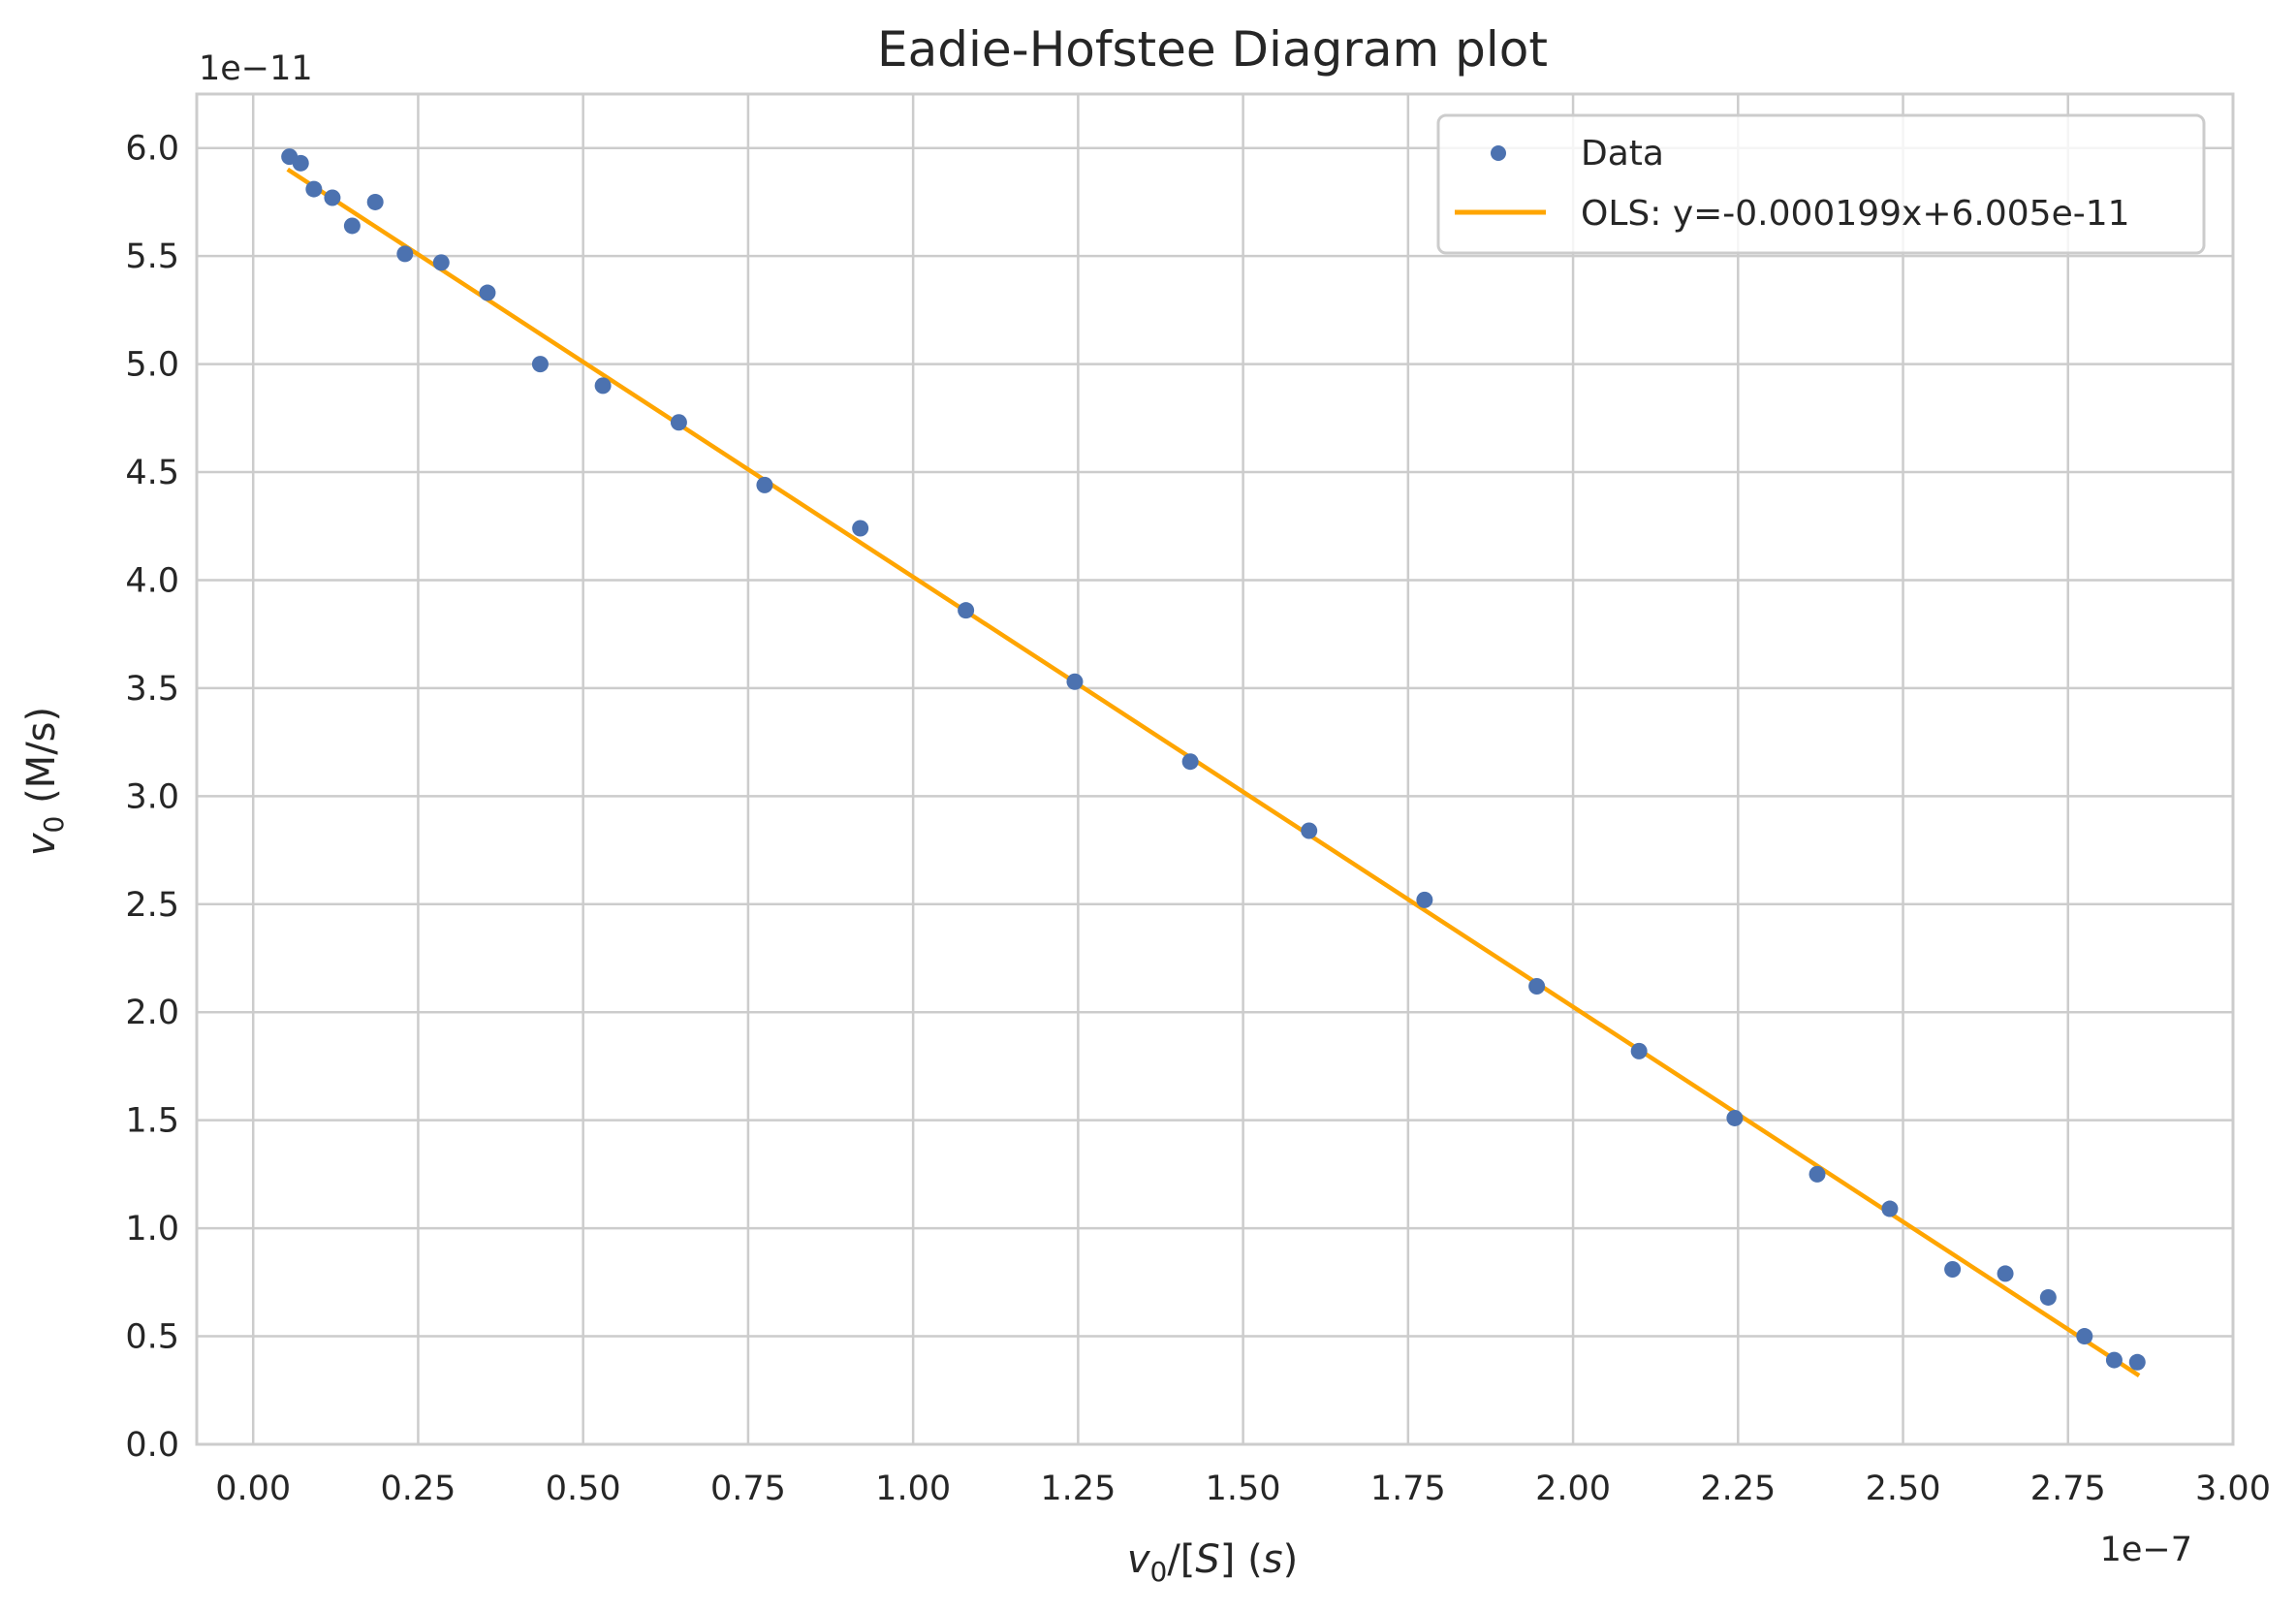  I want to click on y-tick-labels: 0.0 0.5 1.0 1.5 2.0 2.5 3.0 3.5 4.0 4.5 5.0 5.5 6.0, so click(152, 797).